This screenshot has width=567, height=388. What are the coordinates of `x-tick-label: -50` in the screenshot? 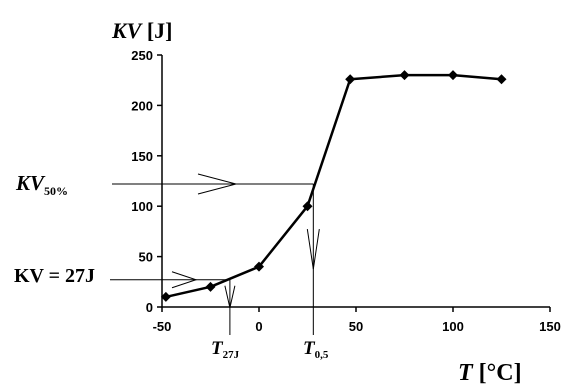 It's located at (162, 326).